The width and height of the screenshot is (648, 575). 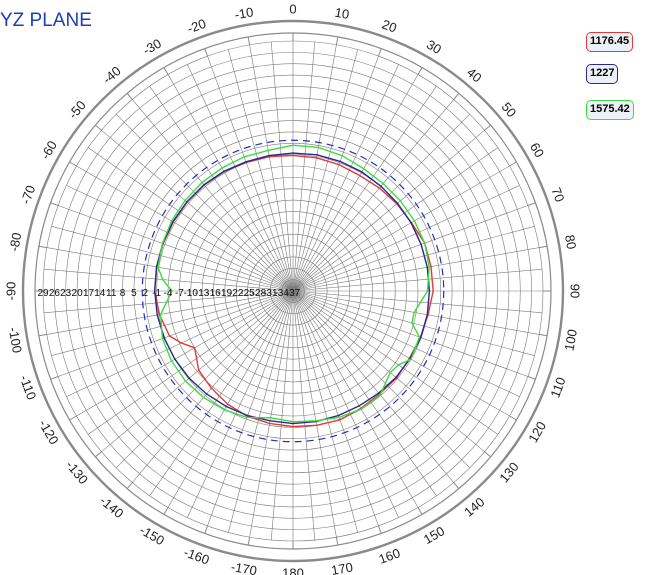 I want to click on angle-label: 80, so click(x=570, y=242).